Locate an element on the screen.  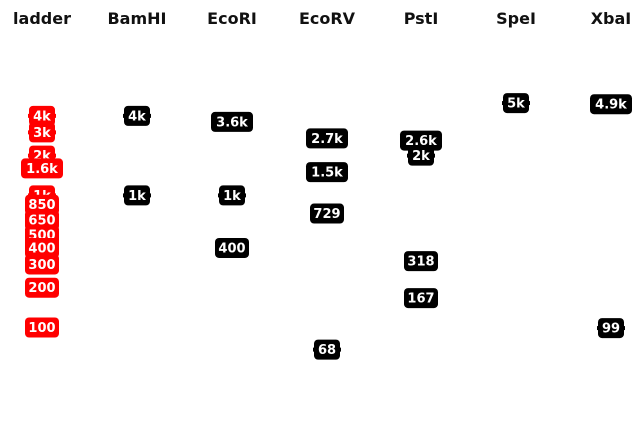
band-ecorv-729: 729 is located at coordinates (327, 213).